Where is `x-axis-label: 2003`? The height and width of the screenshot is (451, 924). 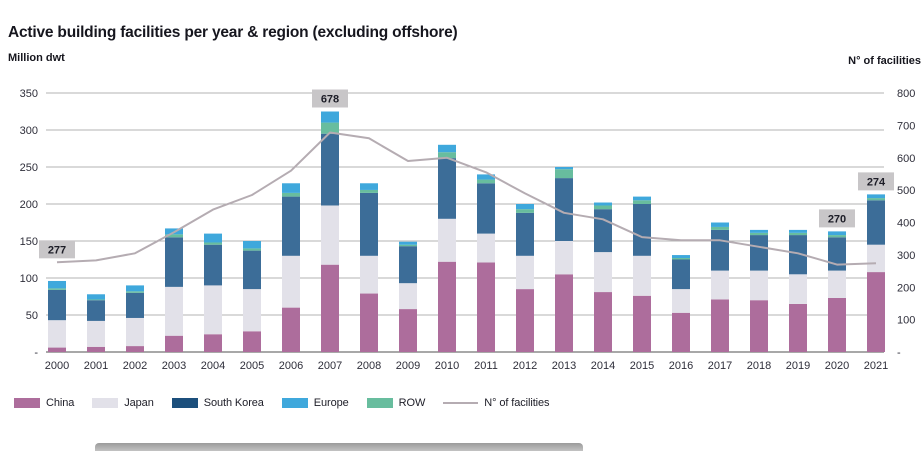
x-axis-label: 2003 is located at coordinates (174, 366).